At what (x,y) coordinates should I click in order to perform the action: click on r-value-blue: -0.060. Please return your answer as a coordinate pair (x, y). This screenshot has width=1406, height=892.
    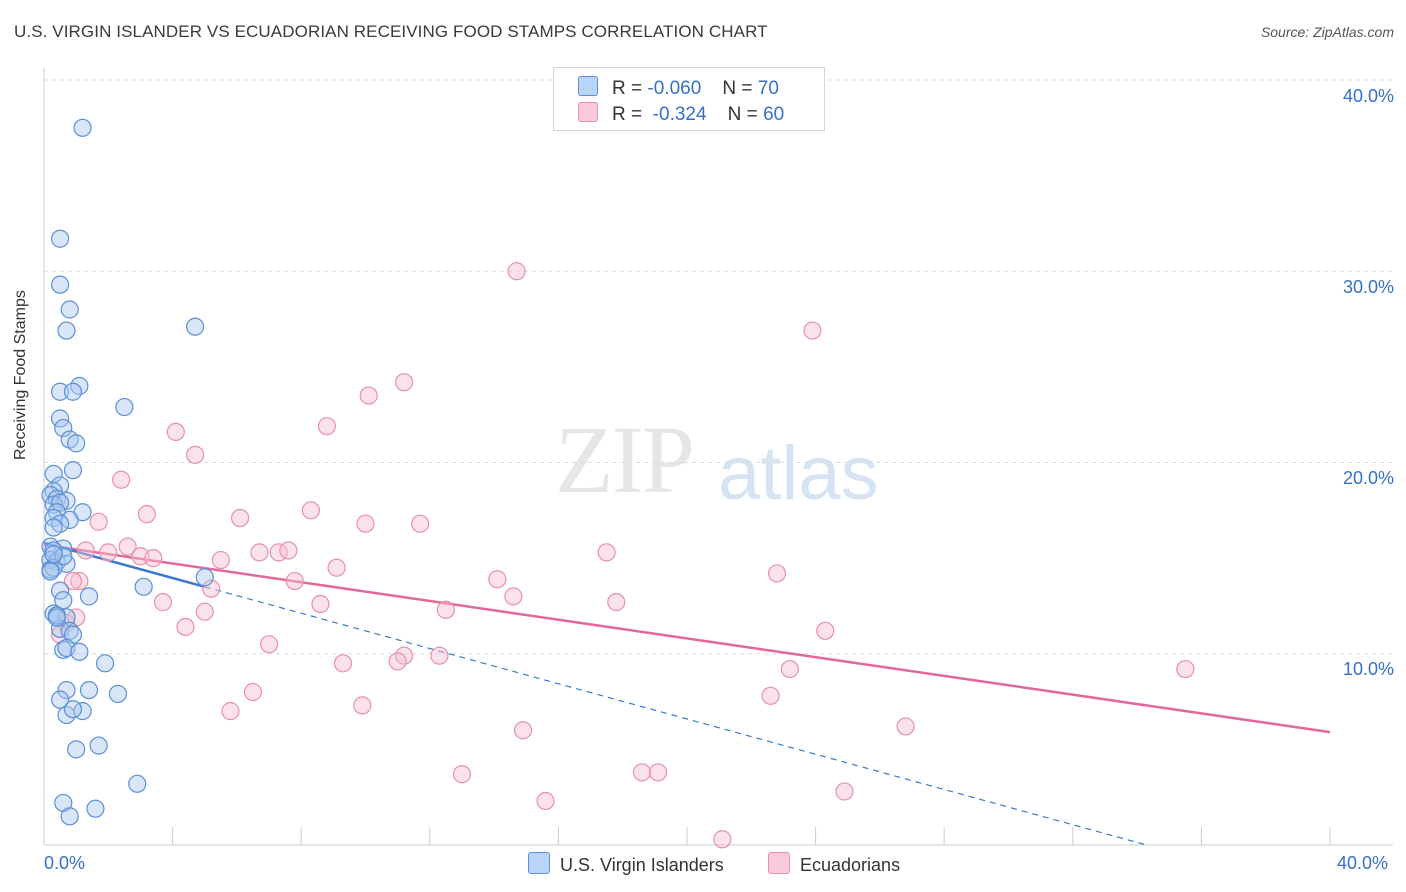
    Looking at the image, I should click on (674, 88).